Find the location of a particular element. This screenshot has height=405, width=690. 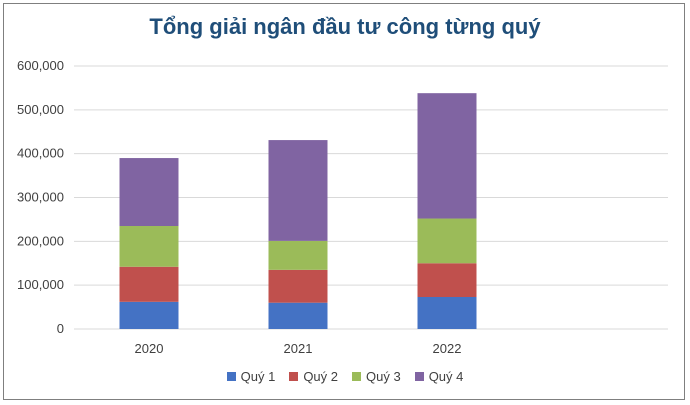

legend-item: Quý 4 is located at coordinates (439, 376).